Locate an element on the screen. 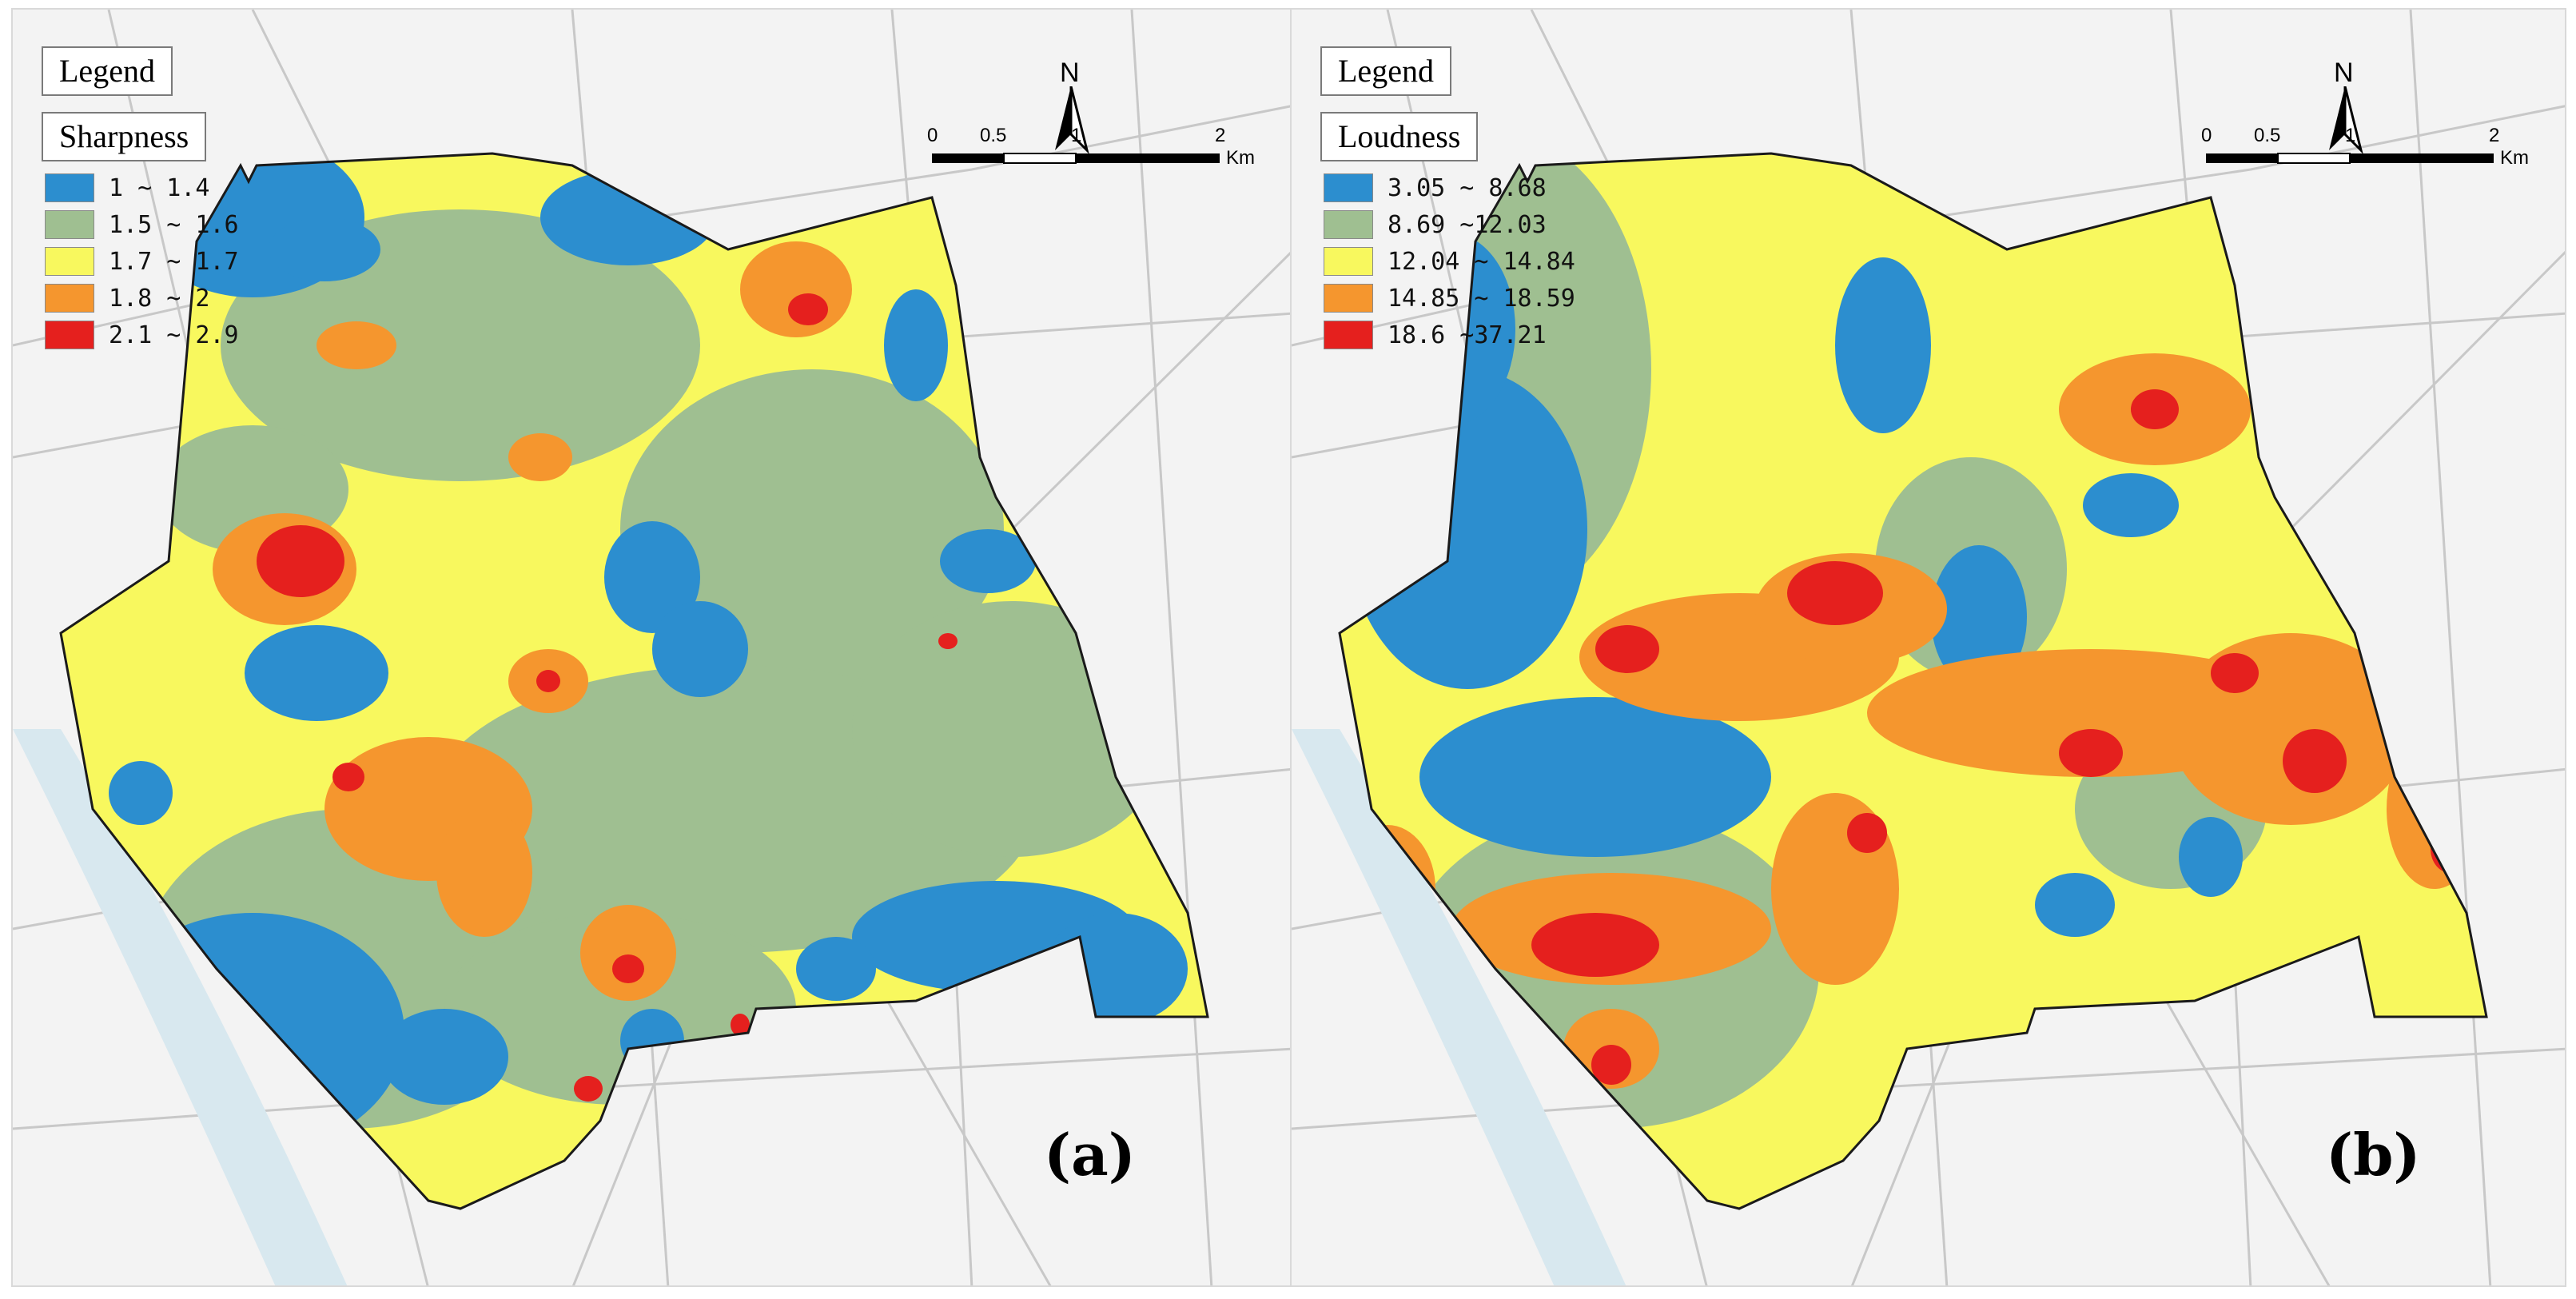 This screenshot has height=1299, width=2576. legend-label: 8.69 ~12.03 is located at coordinates (1467, 224).